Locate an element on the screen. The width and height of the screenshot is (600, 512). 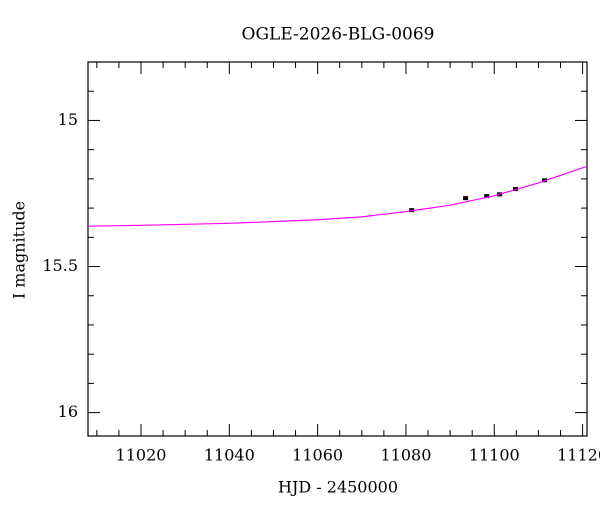
x-tick-label: 11040 is located at coordinates (229, 455).